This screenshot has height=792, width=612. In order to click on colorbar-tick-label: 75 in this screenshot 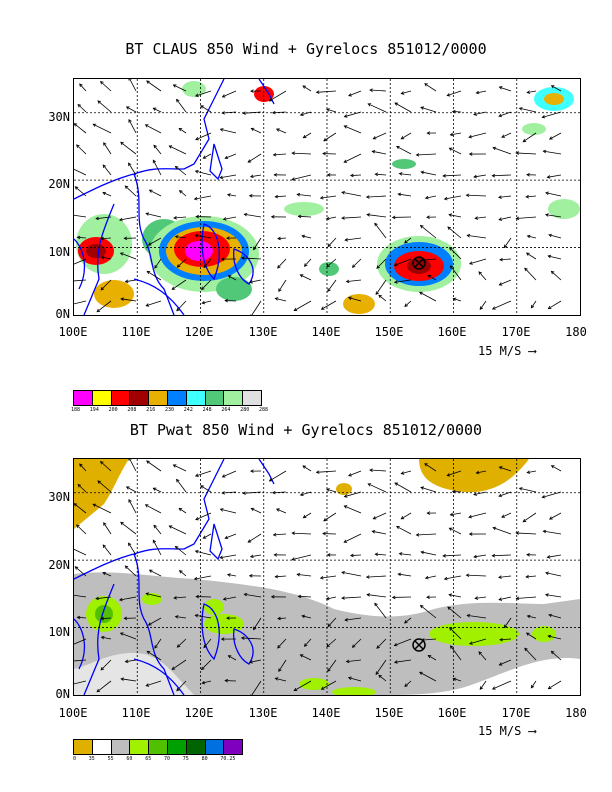, I will do `click(185, 759)`.